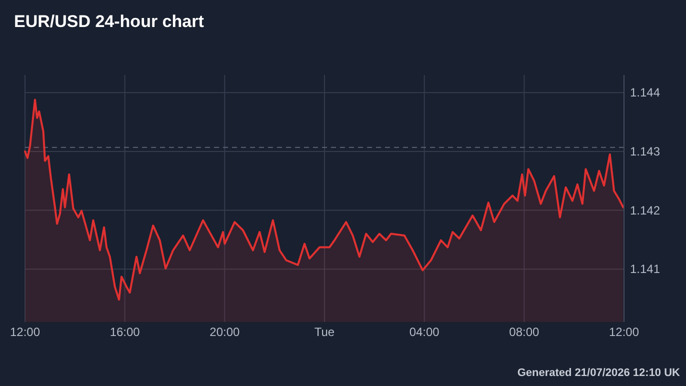  What do you see at coordinates (598, 373) in the screenshot?
I see `text: Generated 21/07/2026 12:10 UK` at bounding box center [598, 373].